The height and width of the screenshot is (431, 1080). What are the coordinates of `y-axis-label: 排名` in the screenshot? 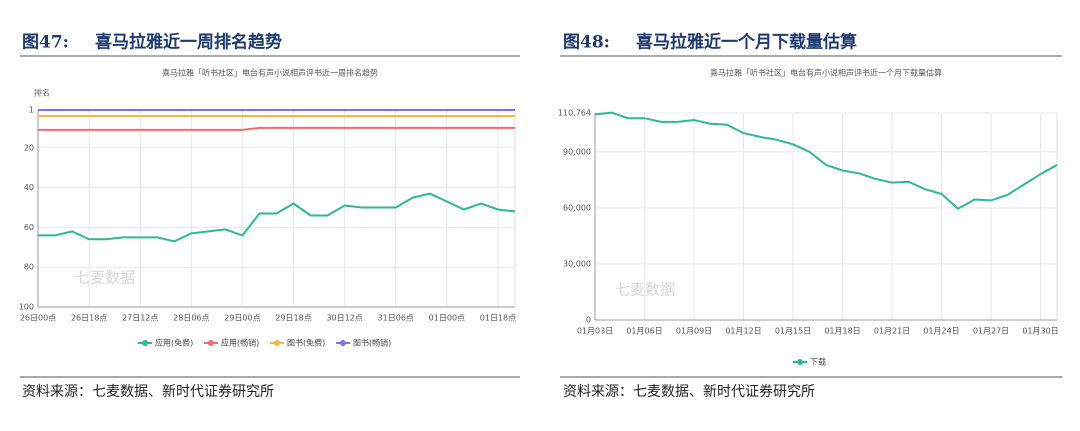 It's located at (42, 93).